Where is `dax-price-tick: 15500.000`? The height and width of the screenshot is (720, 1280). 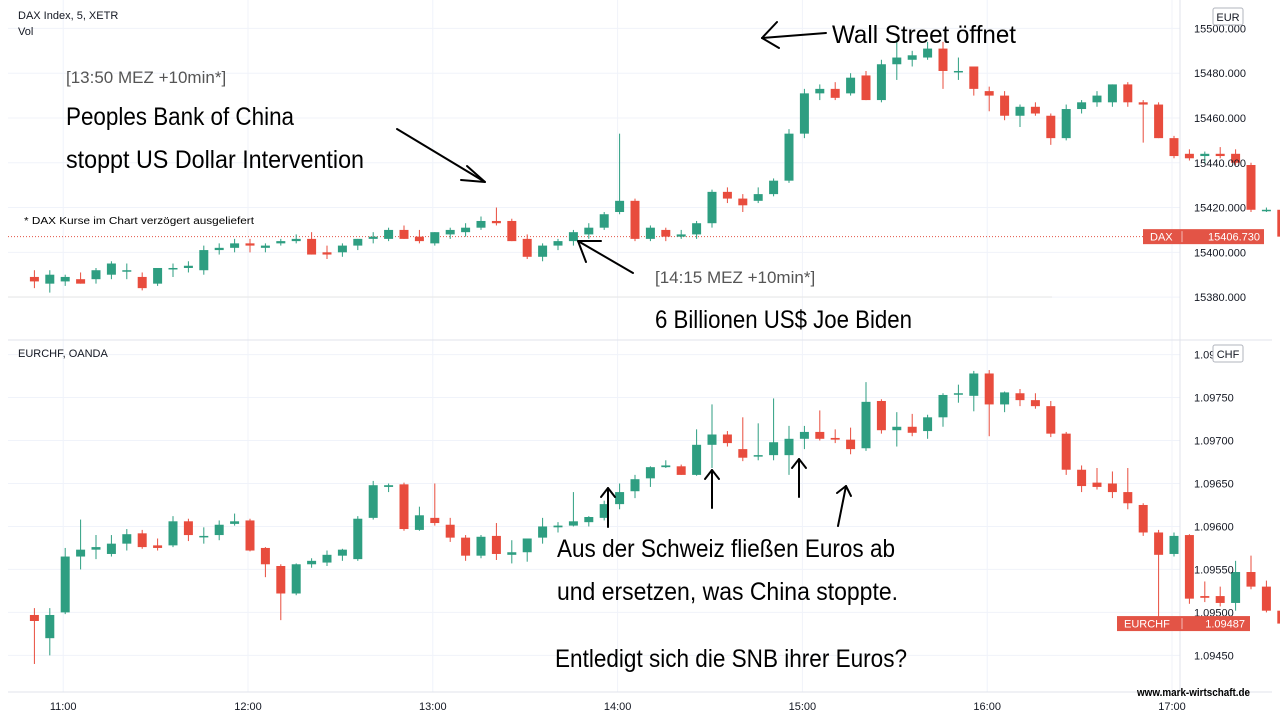 dax-price-tick: 15500.000 is located at coordinates (1220, 29).